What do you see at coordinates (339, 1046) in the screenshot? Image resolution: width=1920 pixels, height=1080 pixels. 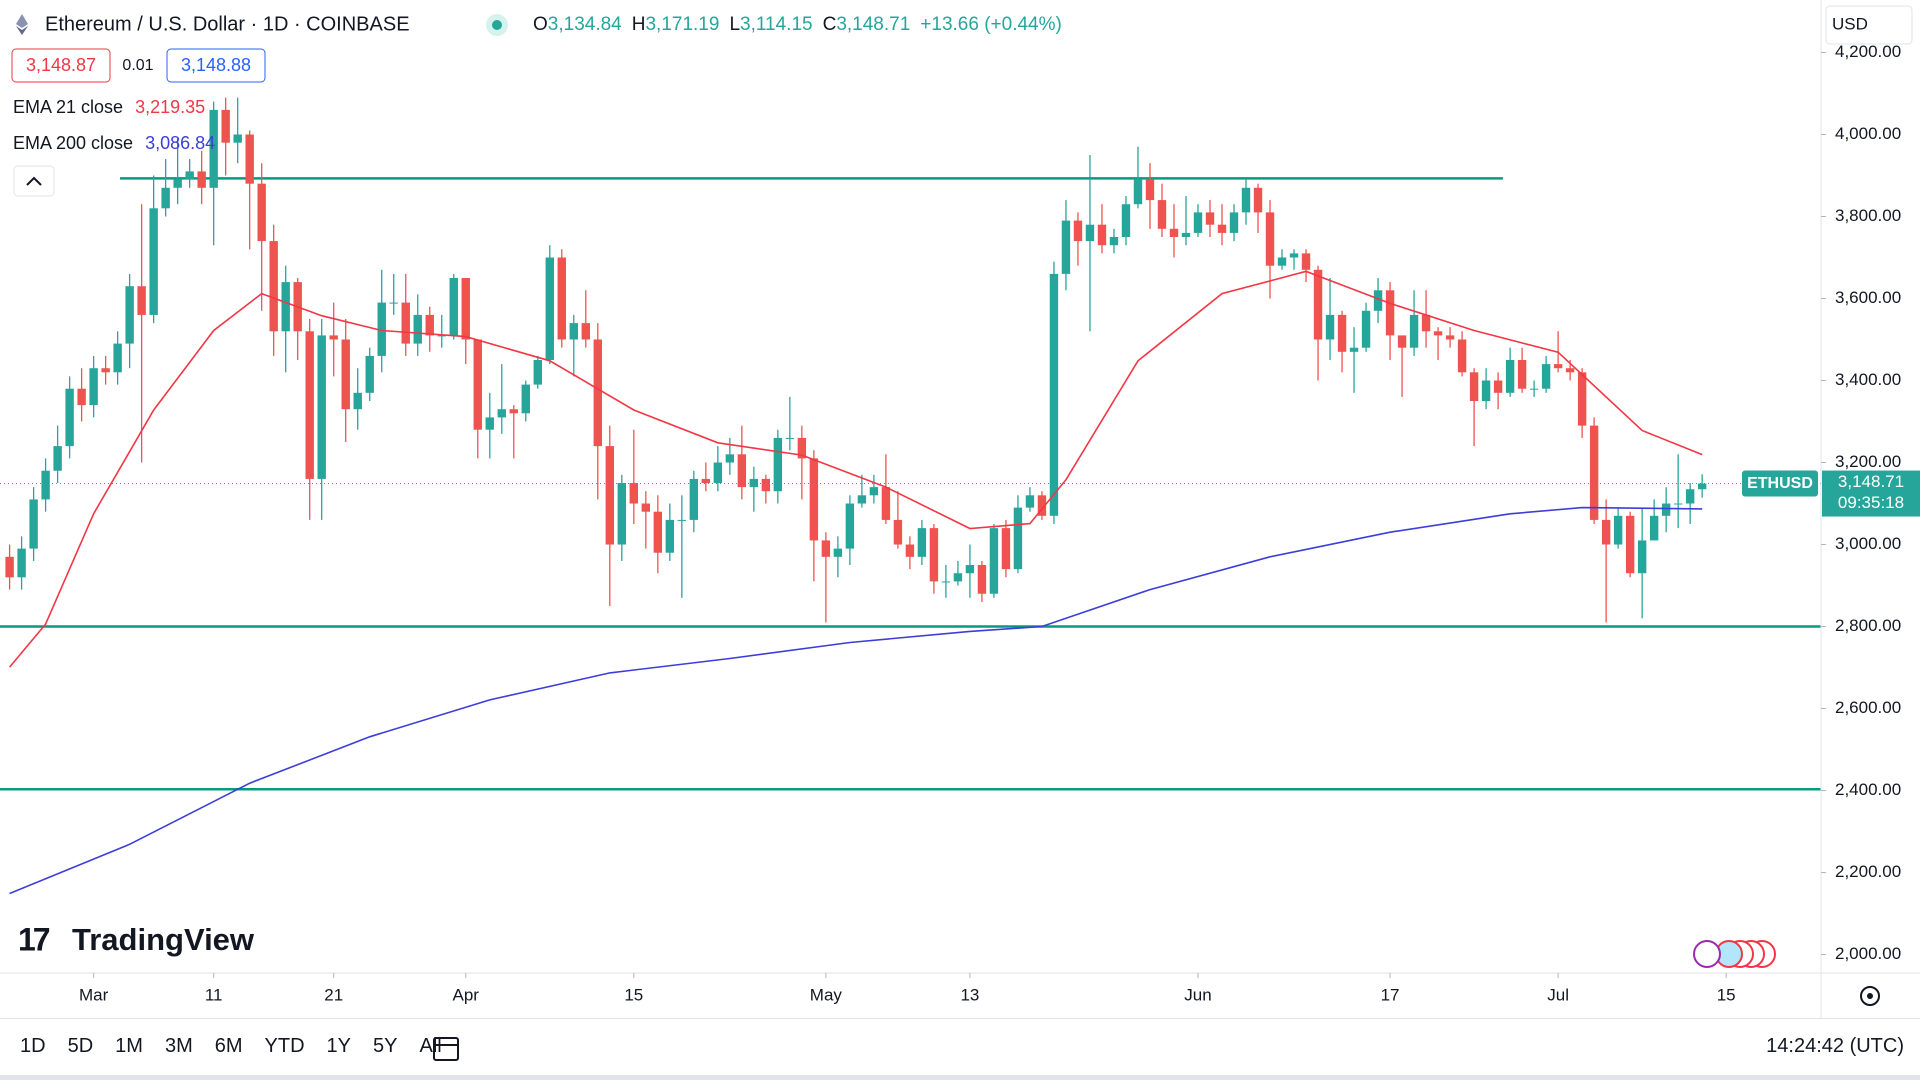 I see `timeframe-button: 1Y` at bounding box center [339, 1046].